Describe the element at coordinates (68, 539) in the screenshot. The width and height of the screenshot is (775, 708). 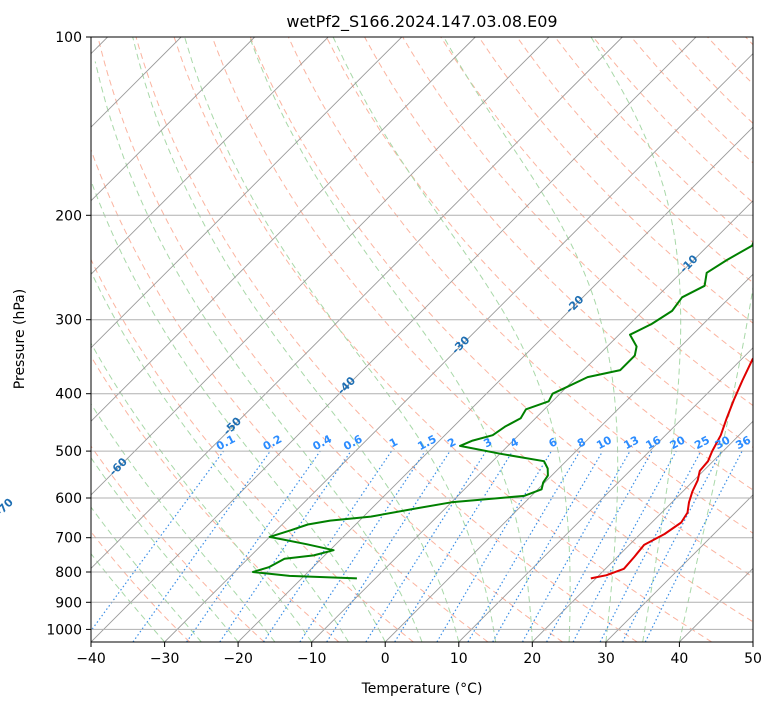
I see `y-tick-label: 700` at that location.